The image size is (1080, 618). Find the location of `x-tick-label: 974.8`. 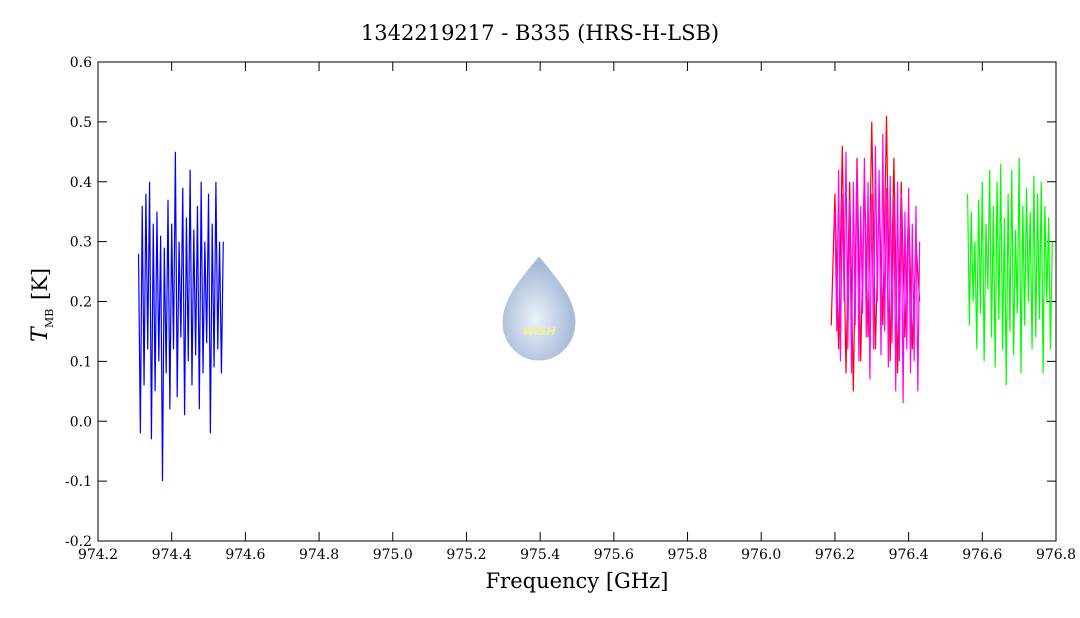

x-tick-label: 974.8 is located at coordinates (319, 555).